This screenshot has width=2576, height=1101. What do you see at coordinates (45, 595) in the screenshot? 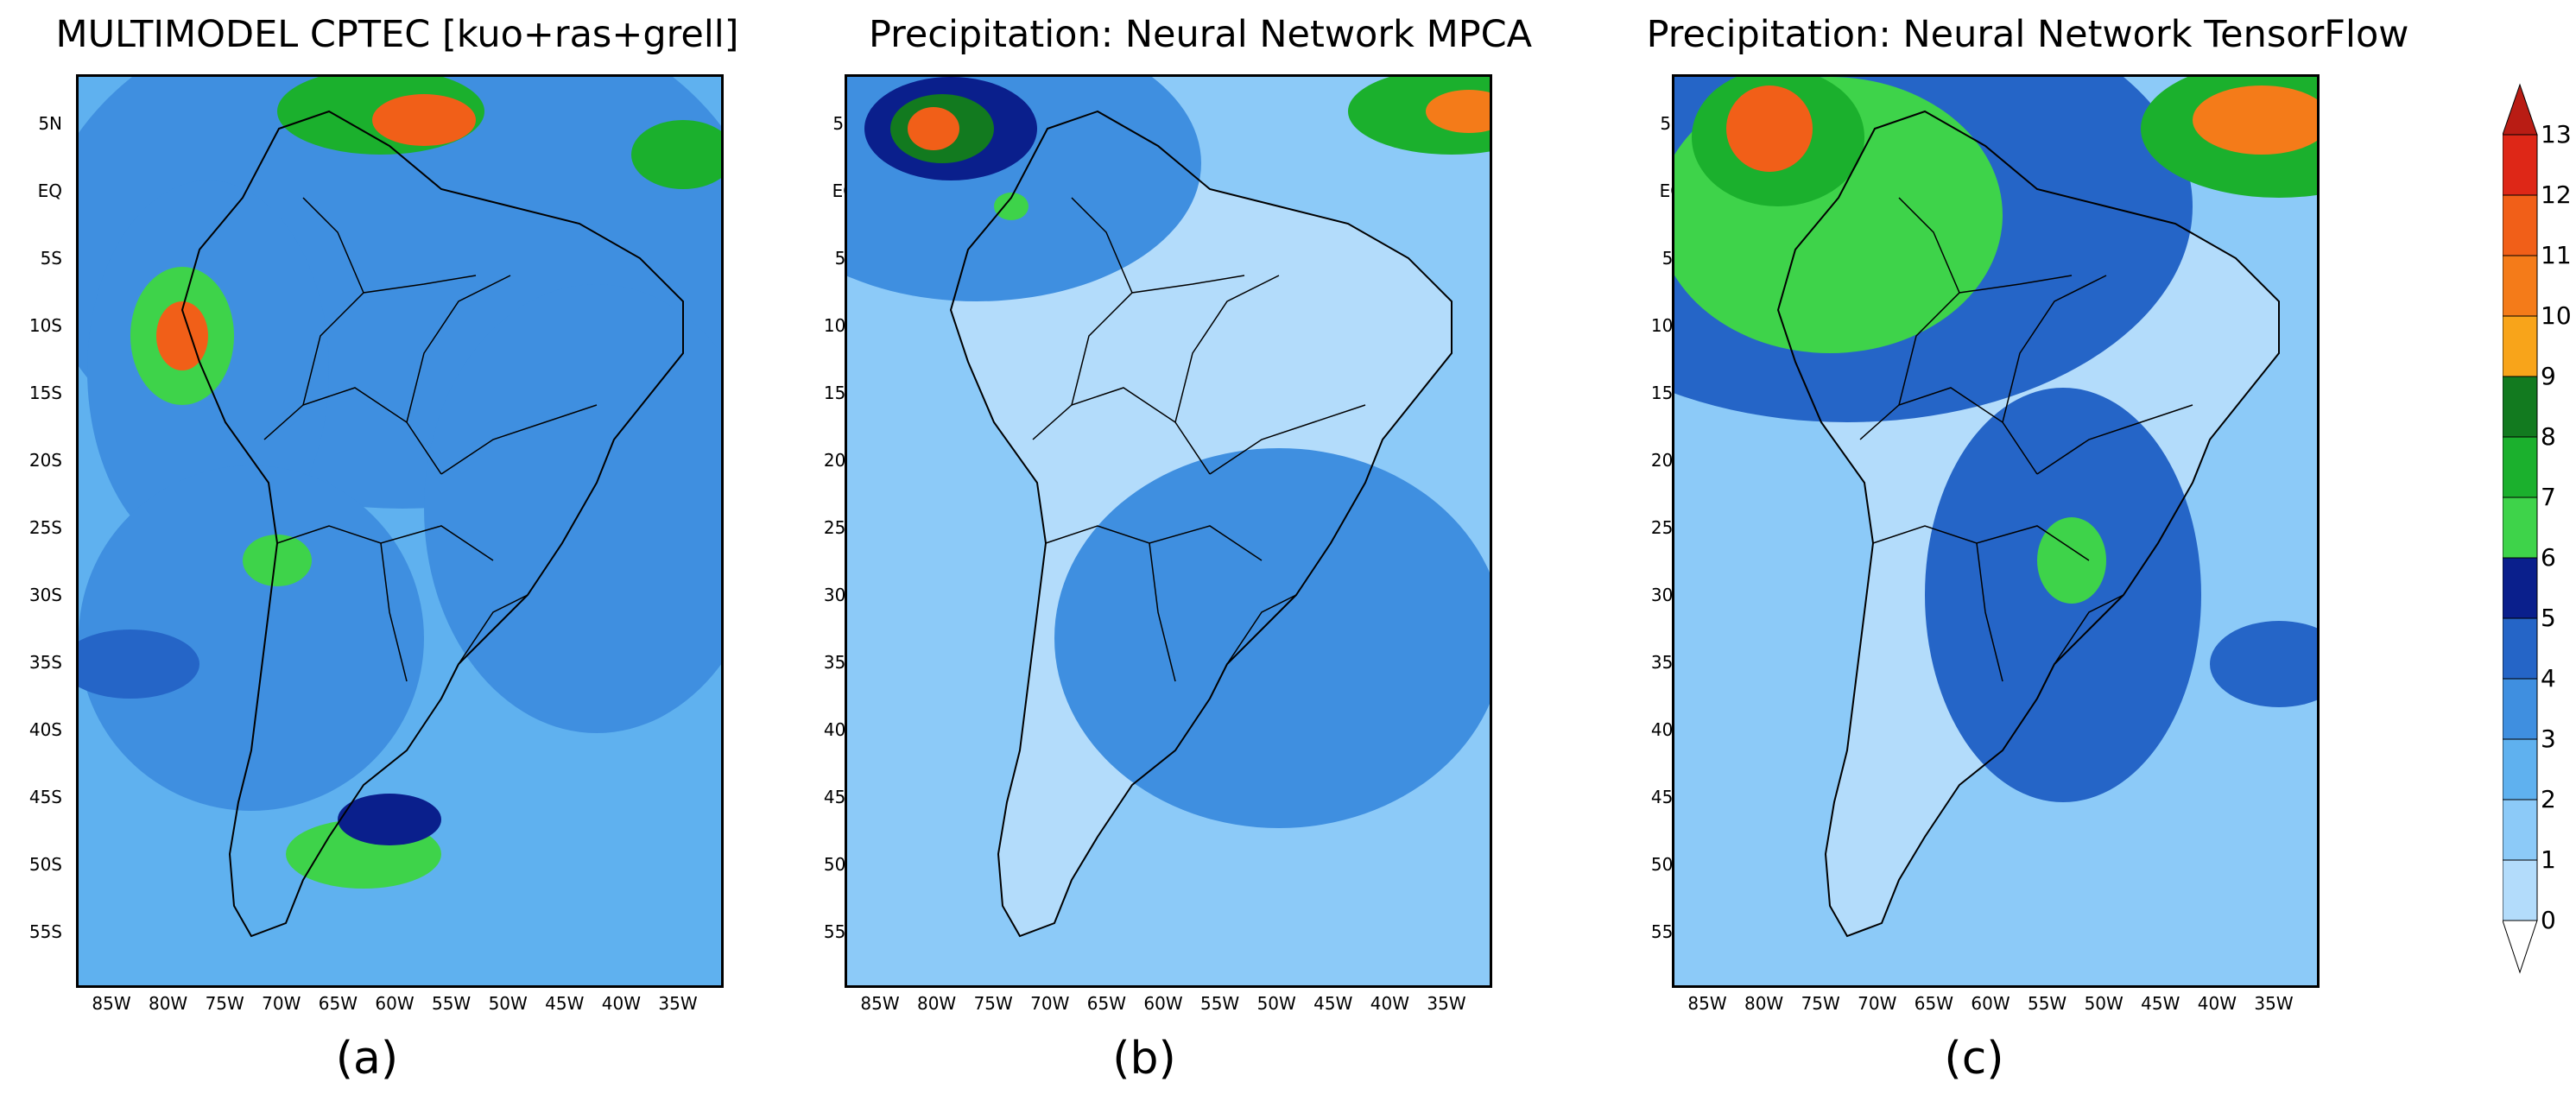
I see `lat-tick-label: 30S` at bounding box center [45, 595].